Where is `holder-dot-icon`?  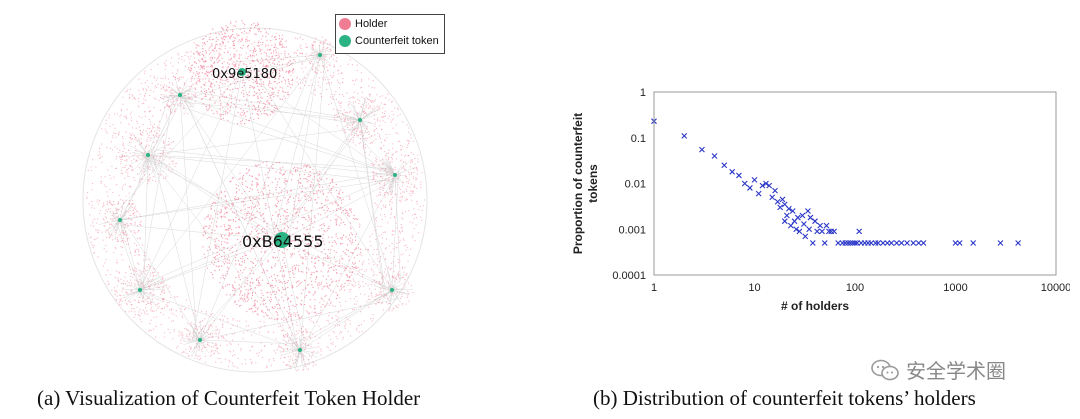
holder-dot-icon is located at coordinates (345, 23).